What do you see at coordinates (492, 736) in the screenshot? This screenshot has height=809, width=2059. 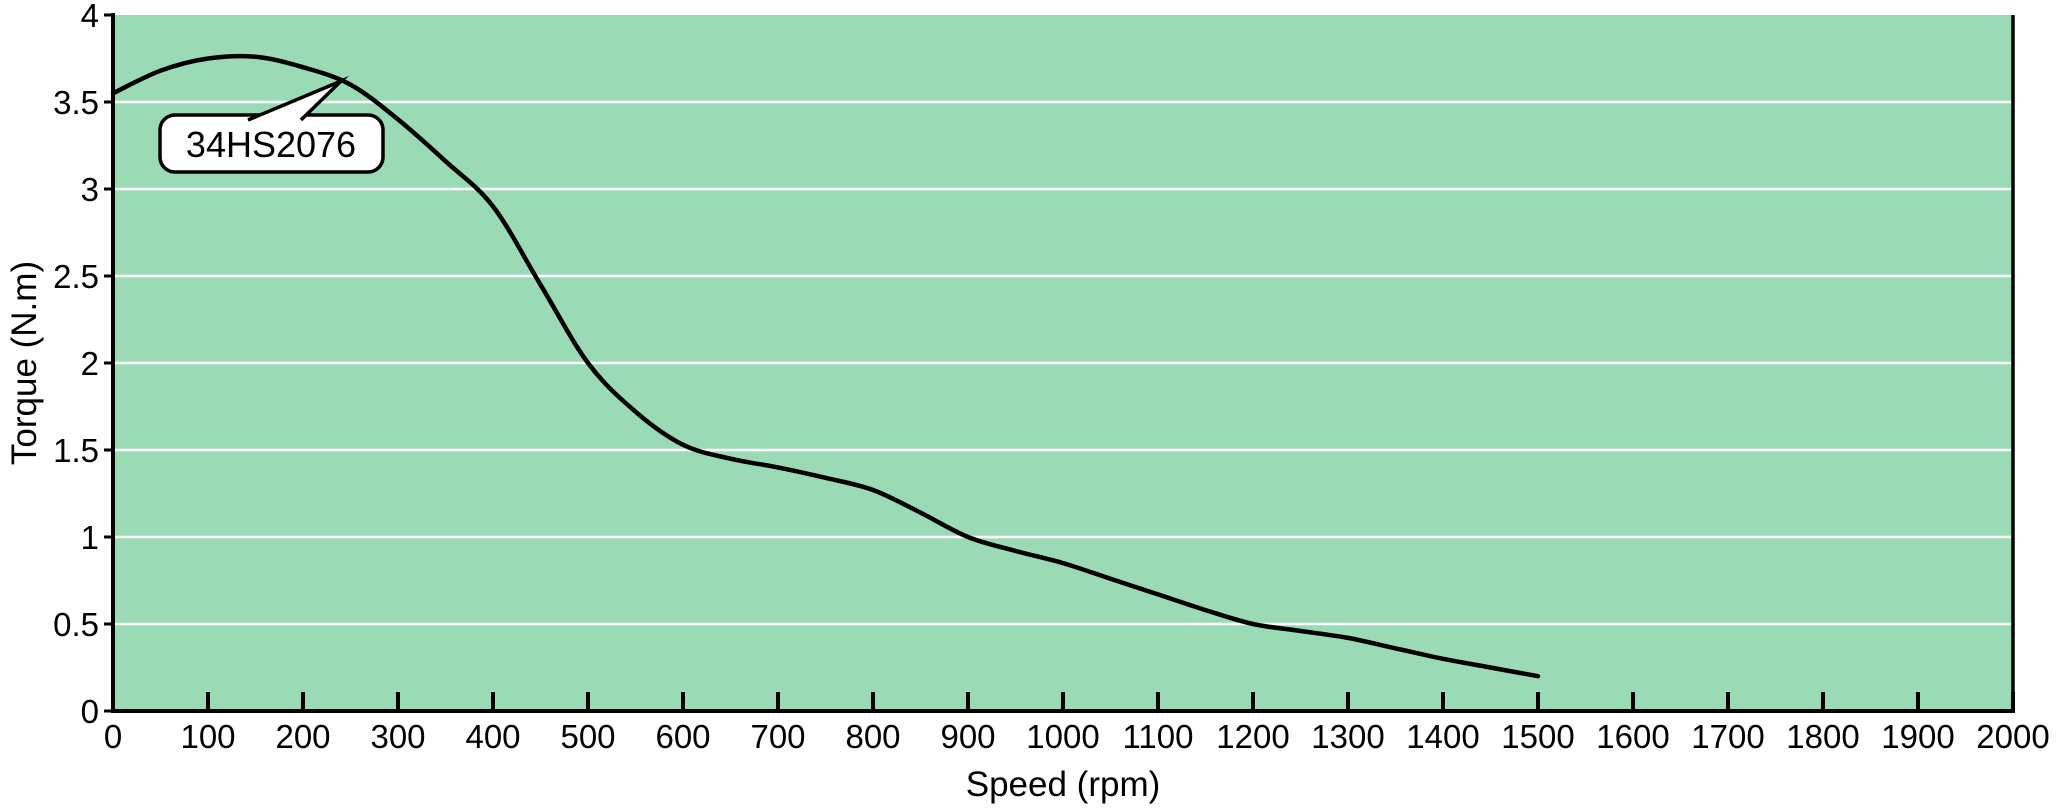 I see `x-tick-label: 400` at bounding box center [492, 736].